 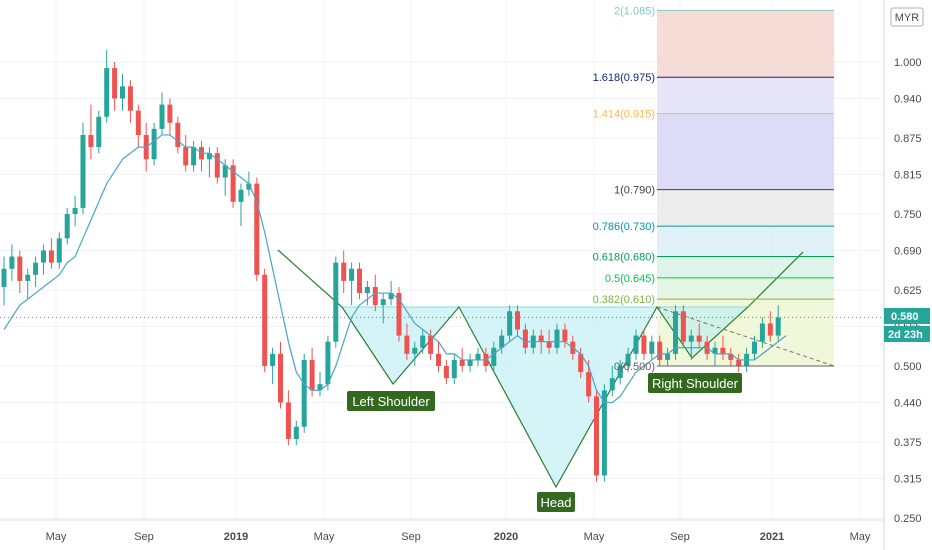 I want to click on fib-label: 2(1.085), so click(x=634, y=11).